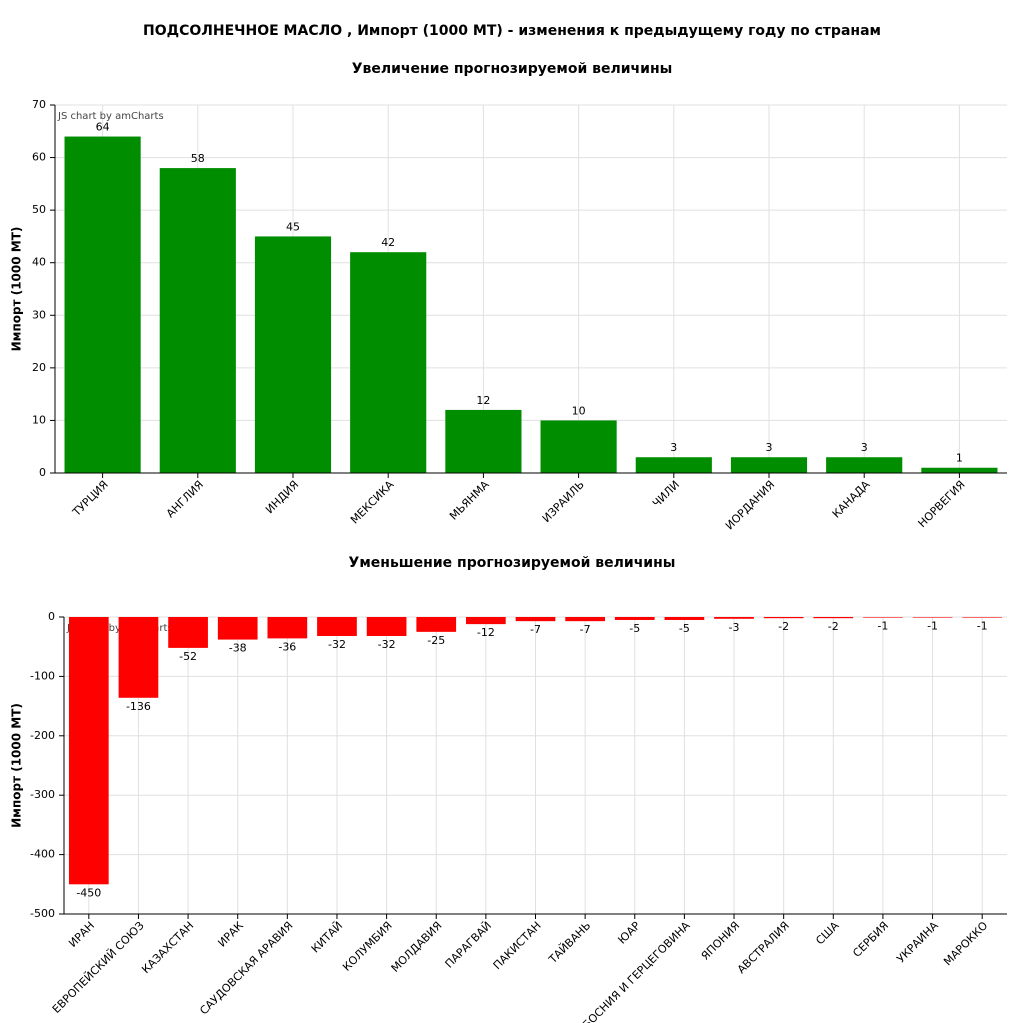 Image resolution: width=1031 pixels, height=1023 pixels. What do you see at coordinates (512, 69) in the screenshot?
I see `chart-subtitle: Увеличение прогнозируемой величины` at bounding box center [512, 69].